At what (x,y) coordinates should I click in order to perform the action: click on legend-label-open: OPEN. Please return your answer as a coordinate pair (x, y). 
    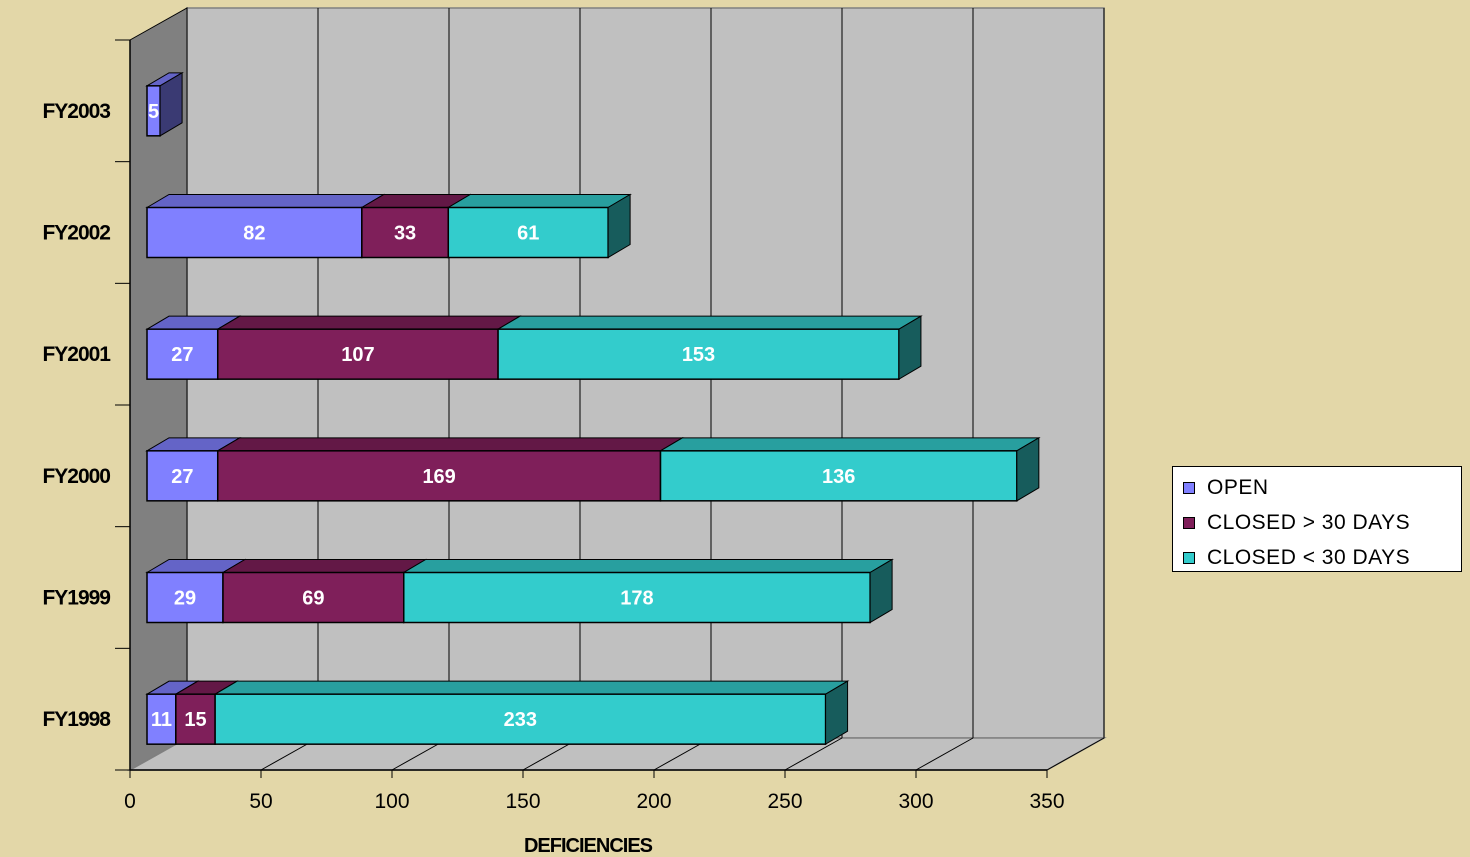
    Looking at the image, I should click on (1238, 487).